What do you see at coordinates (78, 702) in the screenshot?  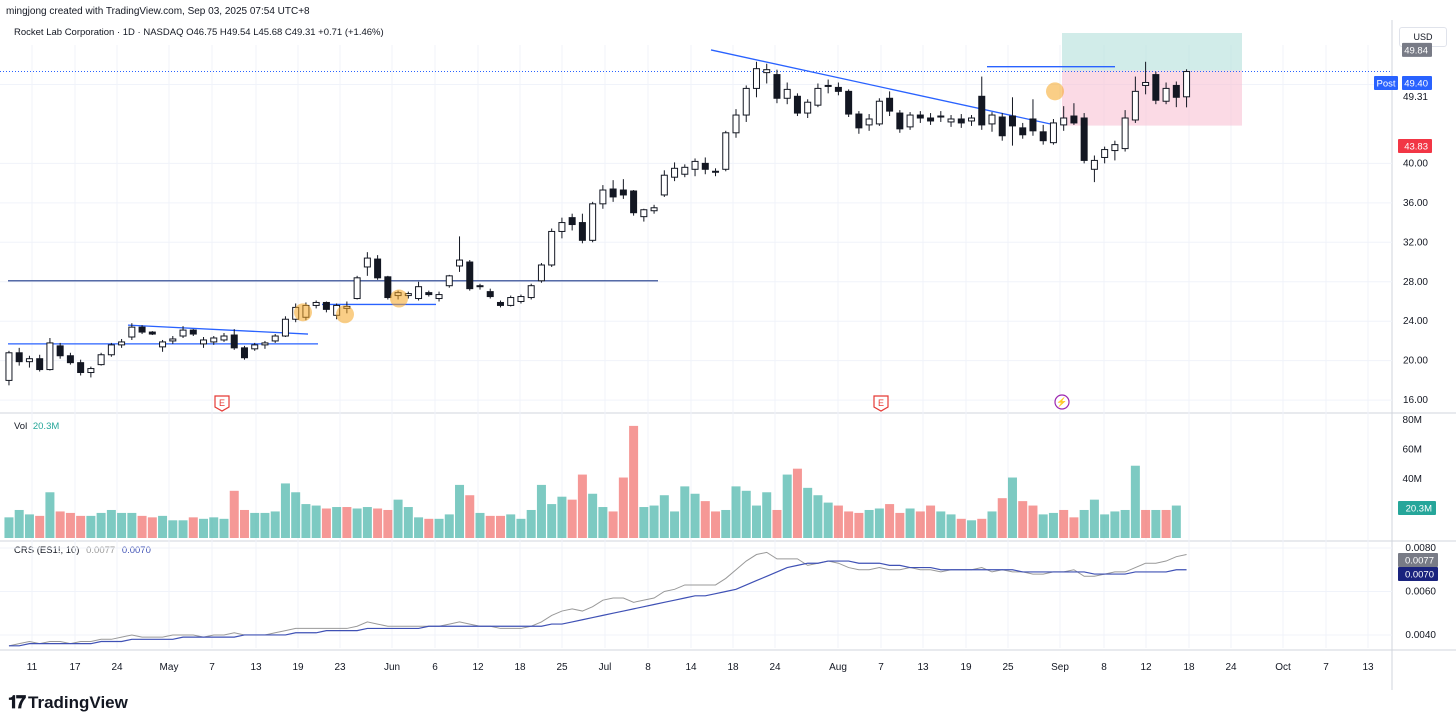 I see `brand-name: TradingView` at bounding box center [78, 702].